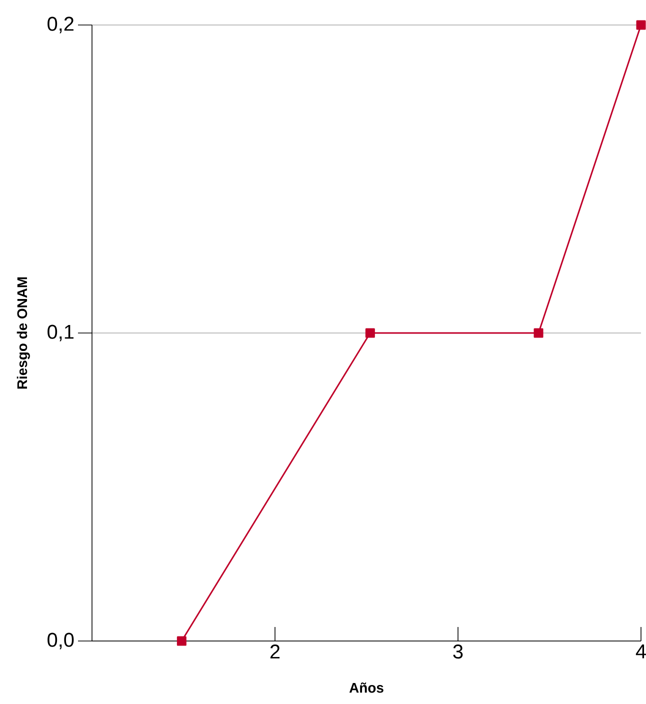 Image resolution: width=646 pixels, height=704 pixels. Describe the element at coordinates (366, 687) in the screenshot. I see `x-axis-title: Años` at that location.